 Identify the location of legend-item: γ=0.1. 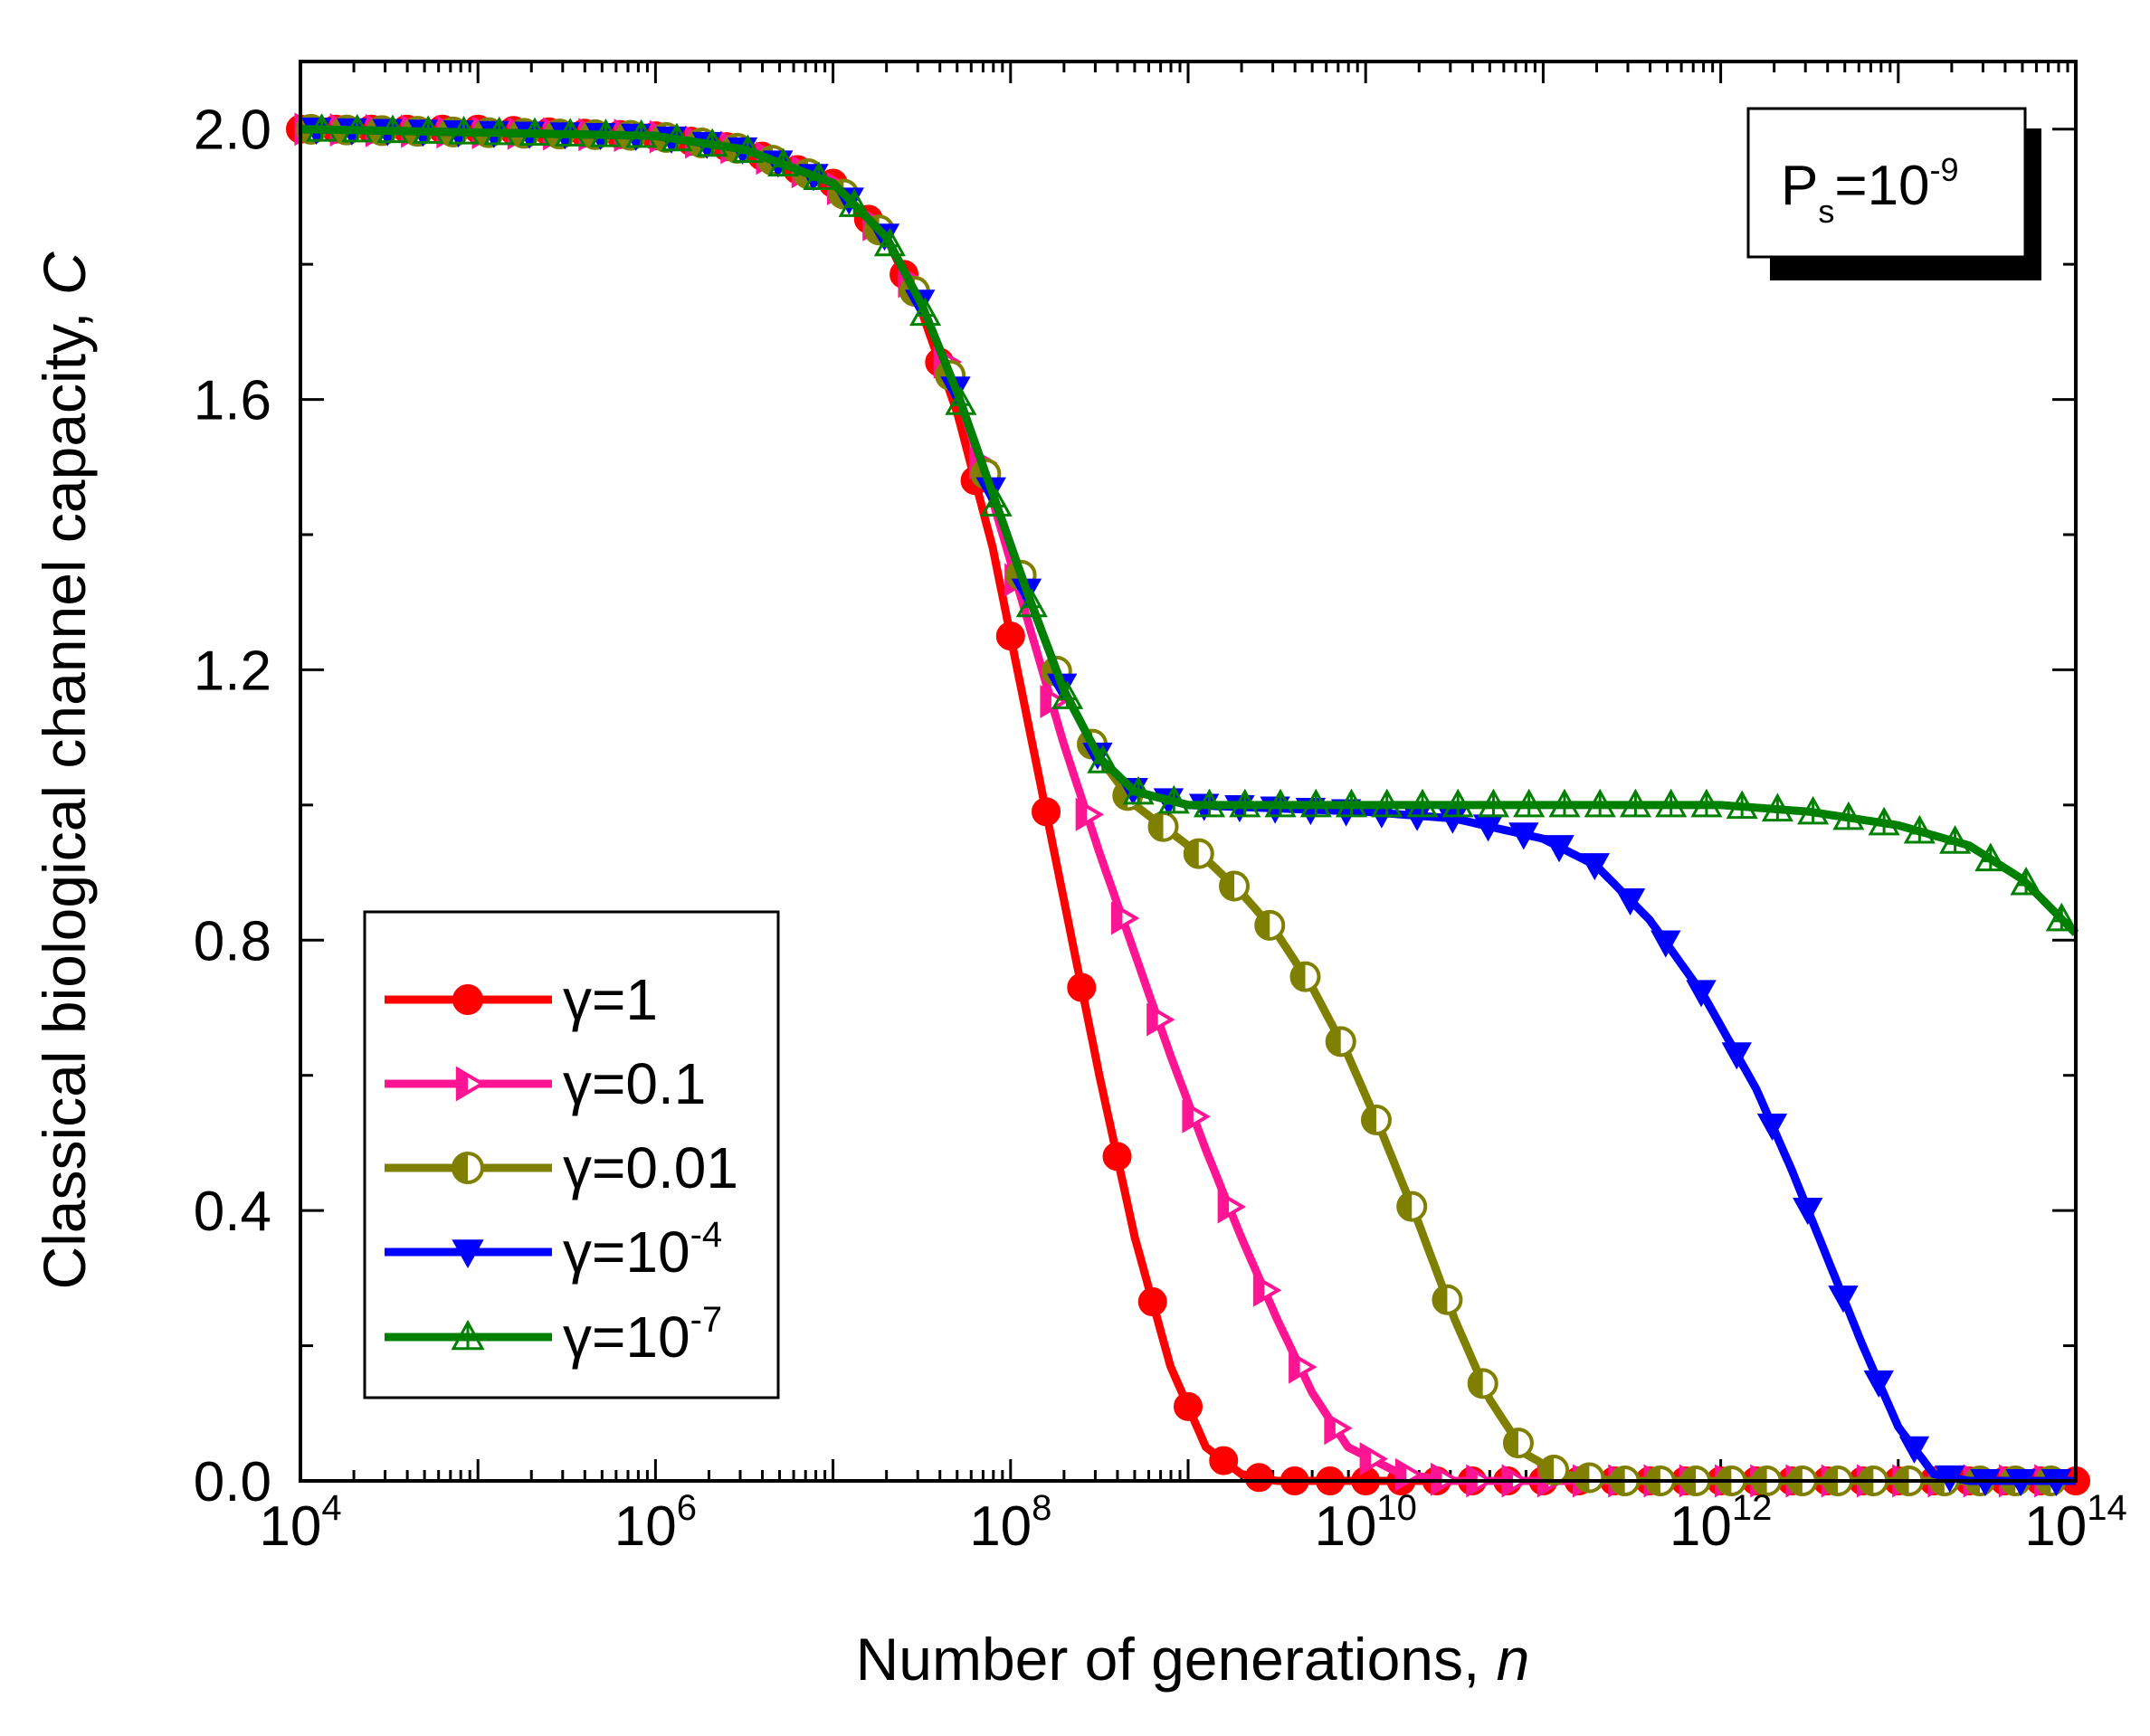
(545, 1083).